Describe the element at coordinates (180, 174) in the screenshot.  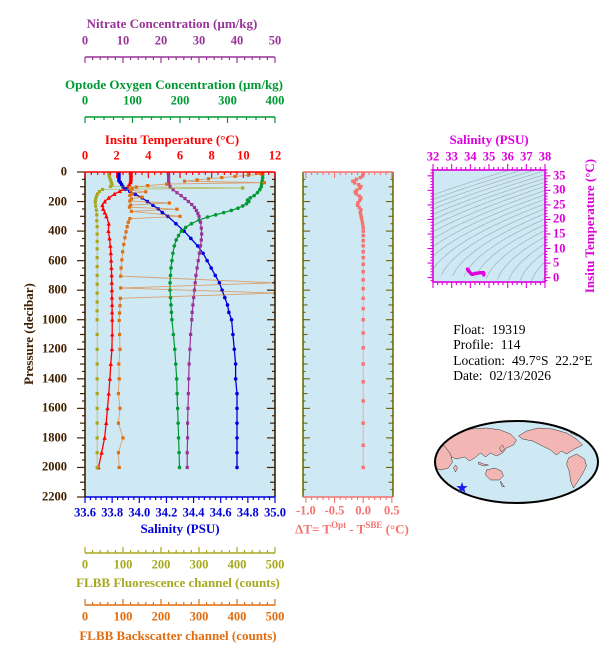
I see `temperature-axis` at that location.